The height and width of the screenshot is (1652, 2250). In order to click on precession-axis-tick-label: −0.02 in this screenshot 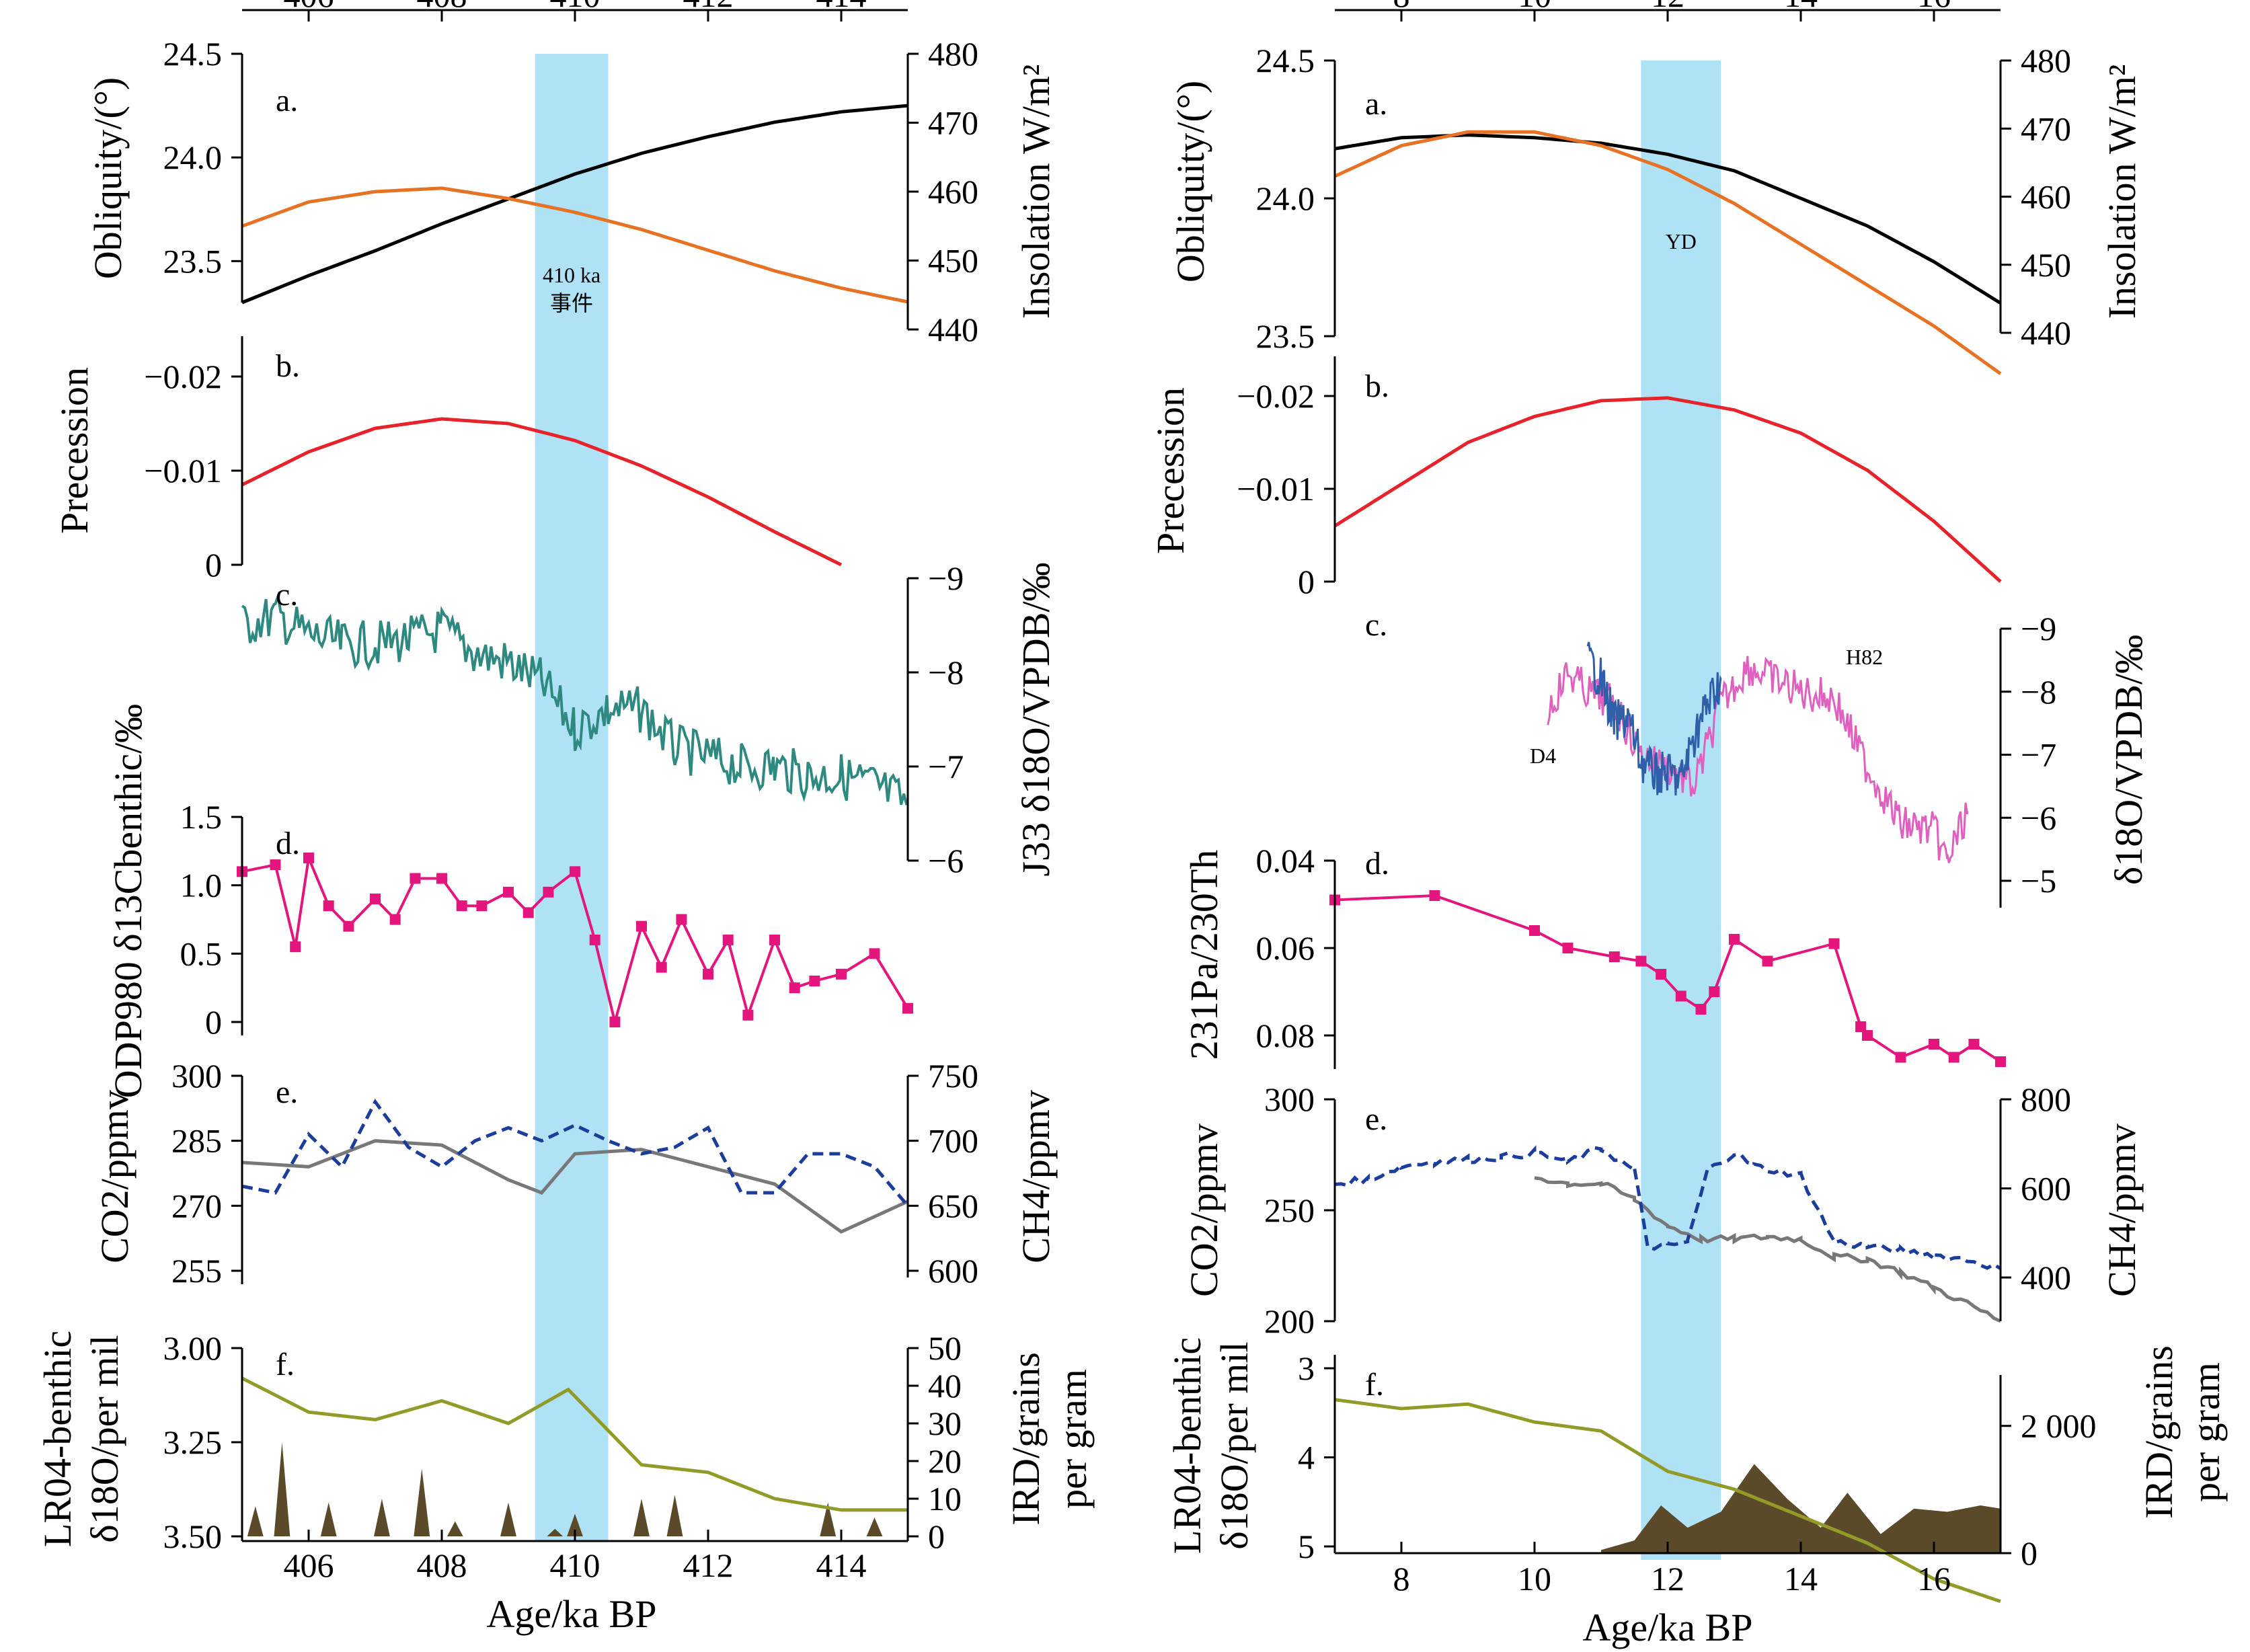, I will do `click(1276, 396)`.